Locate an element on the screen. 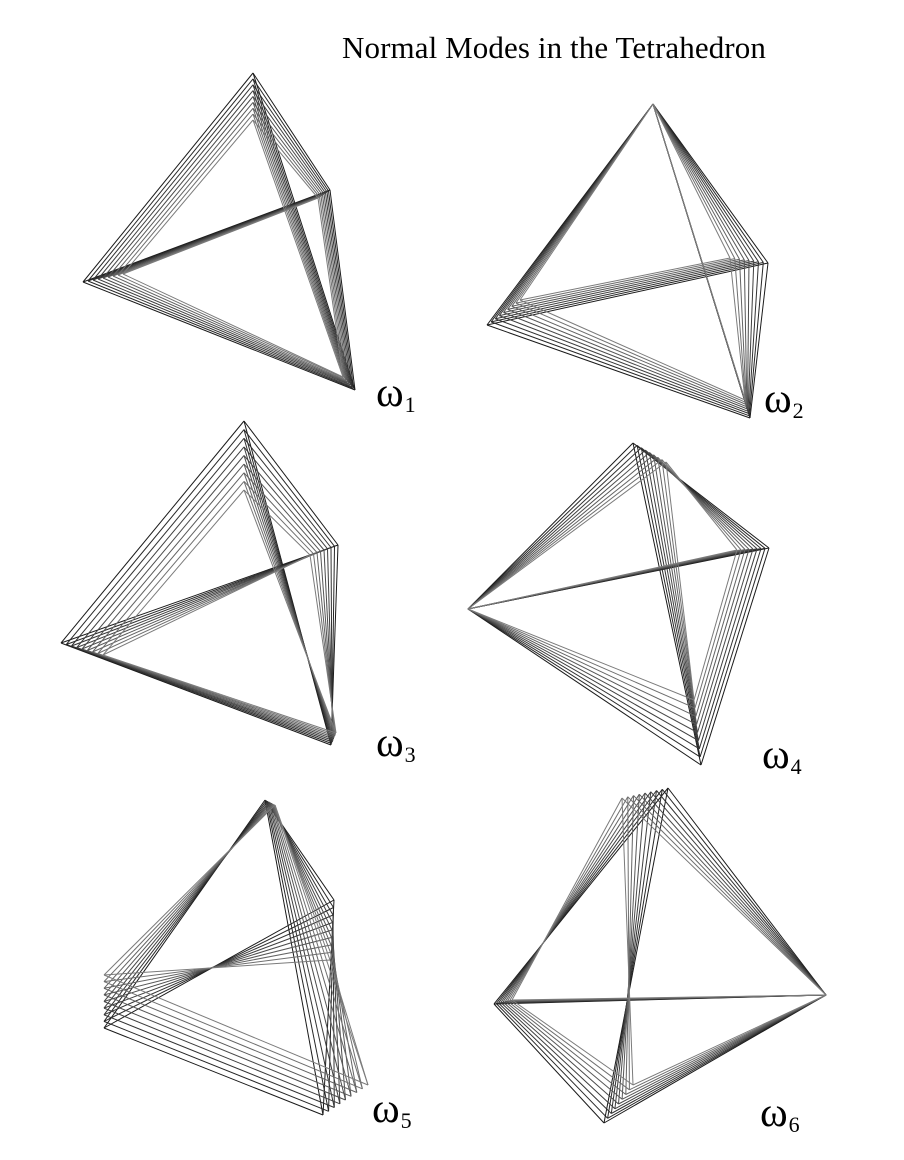  mode-label-6: ω6 is located at coordinates (780, 1113).